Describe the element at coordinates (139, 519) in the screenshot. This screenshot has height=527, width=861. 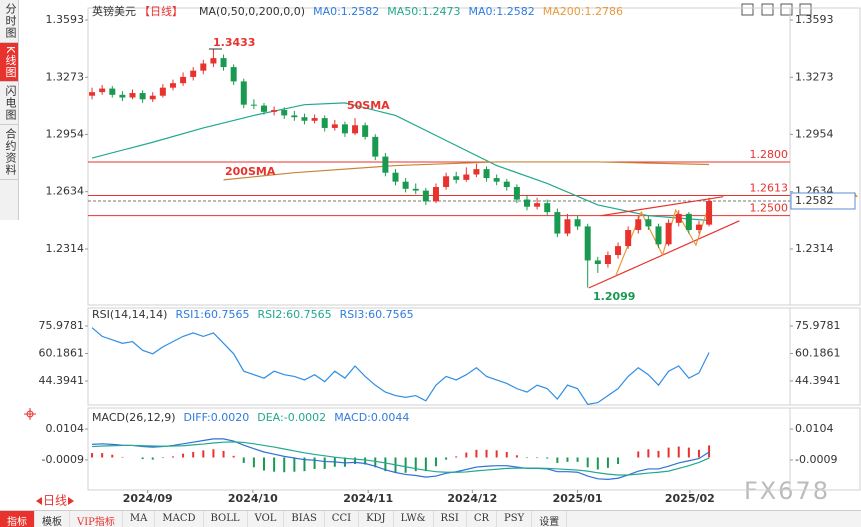
I see `toolbar-item: MA` at that location.